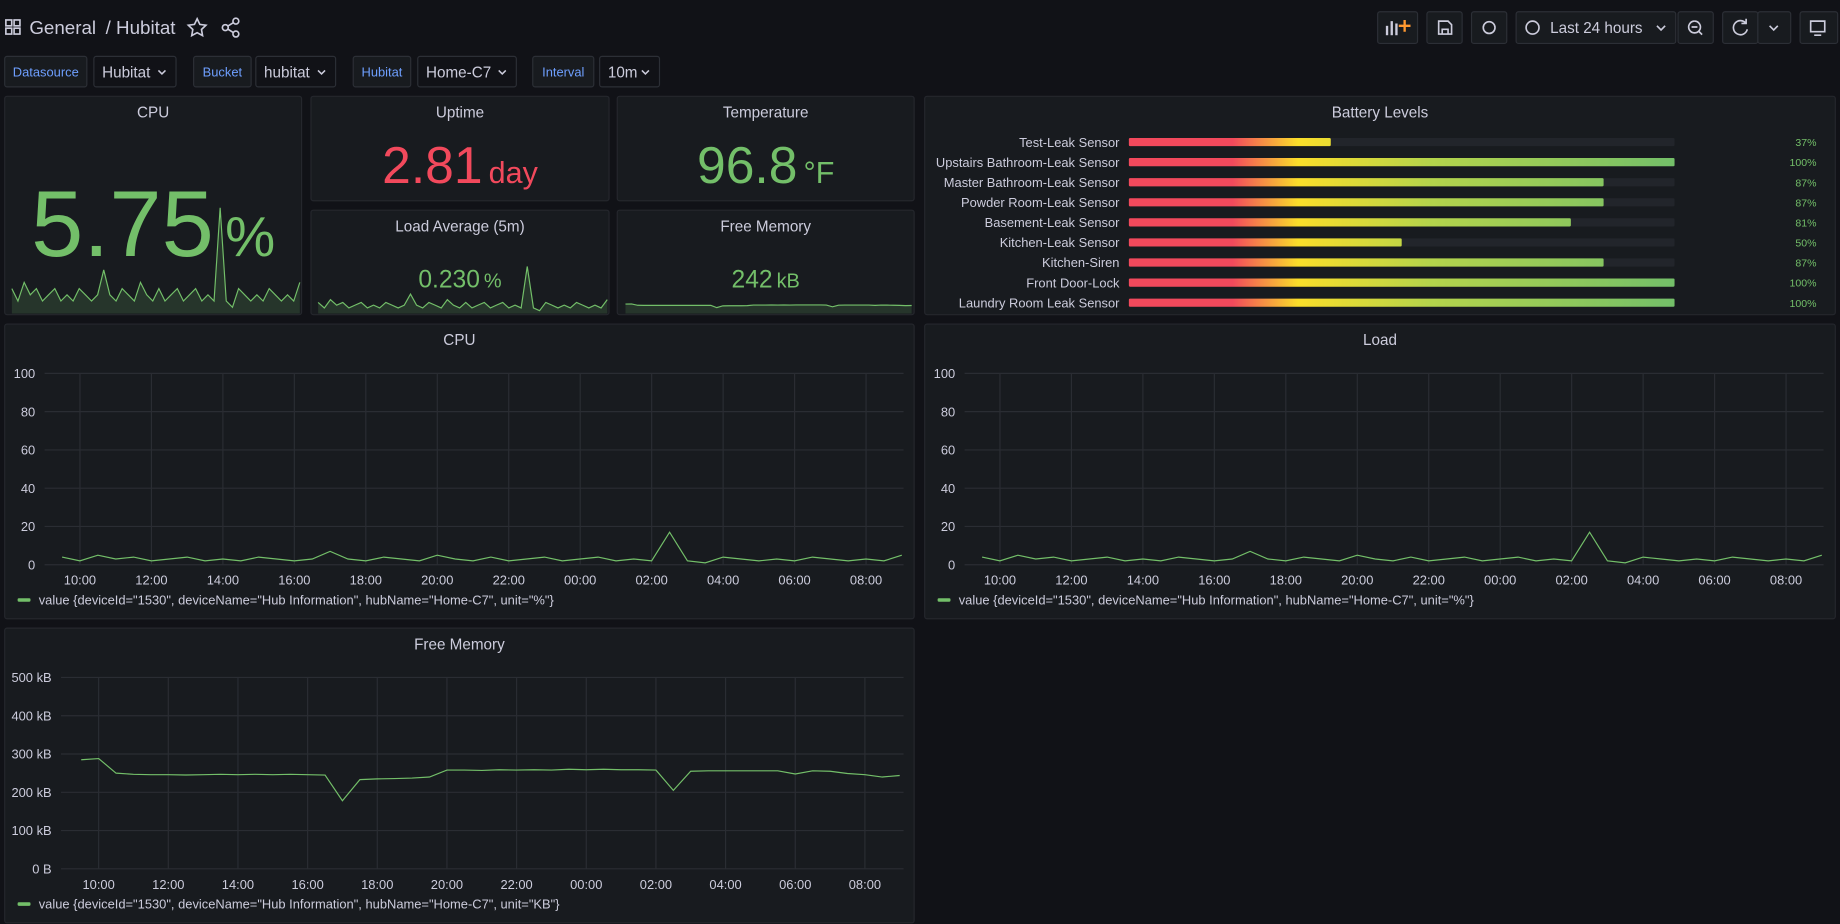 The image size is (1840, 924). I want to click on x-tick-label: 14:00, so click(223, 580).